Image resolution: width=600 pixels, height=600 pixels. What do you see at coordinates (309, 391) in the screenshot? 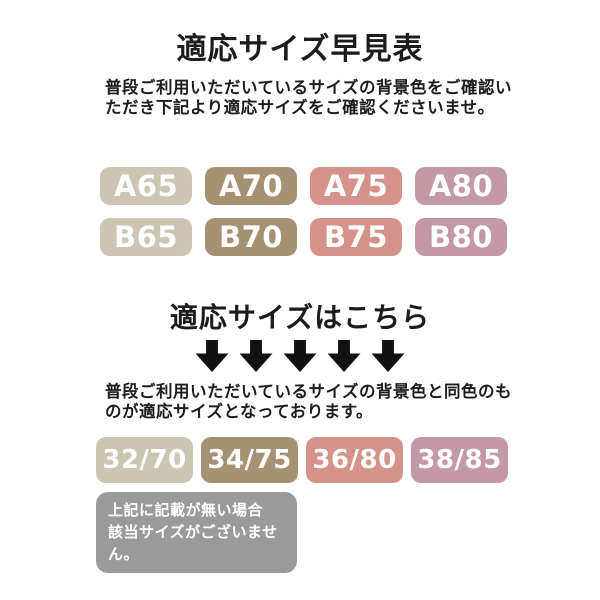
I see `match-note-line-1: 普段ご利用いただいているサイズの背景色と同色のも` at bounding box center [309, 391].